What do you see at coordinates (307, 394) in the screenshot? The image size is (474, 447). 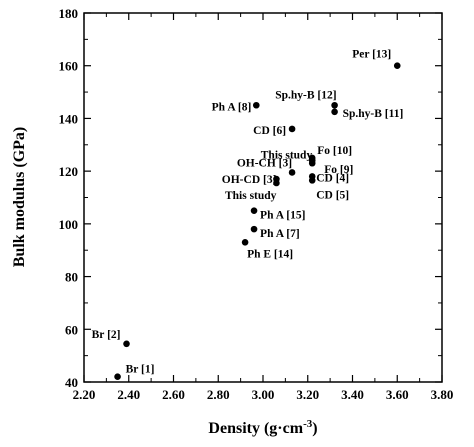 I see `x-tick-label: 3.20` at bounding box center [307, 394].